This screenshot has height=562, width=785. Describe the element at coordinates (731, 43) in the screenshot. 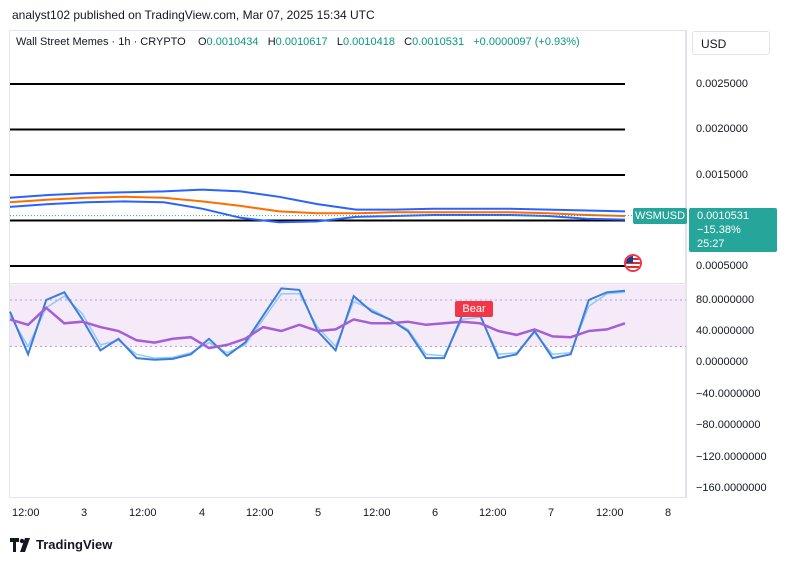

I see `currency-button: USD` at that location.